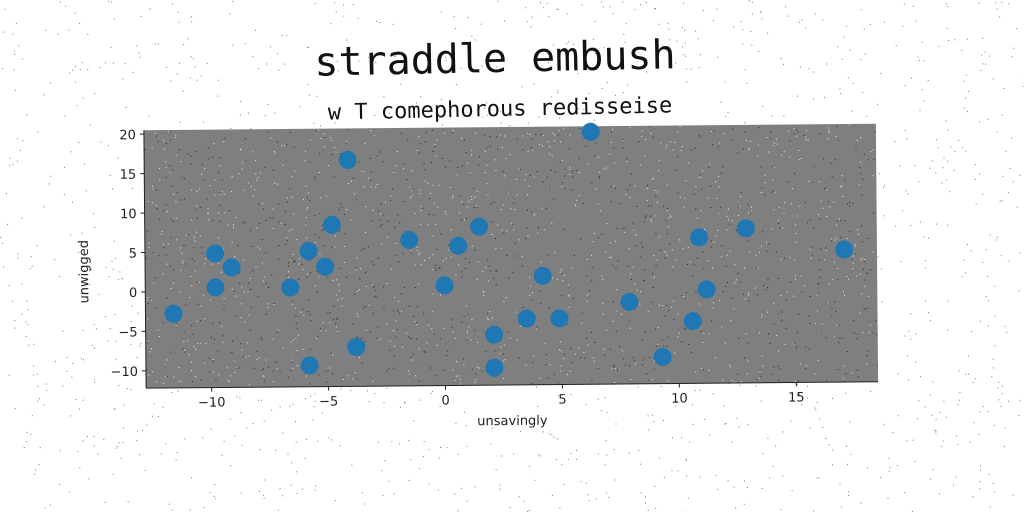 The image size is (1024, 512). What do you see at coordinates (231, 267) in the screenshot?
I see `scatter-point` at bounding box center [231, 267].